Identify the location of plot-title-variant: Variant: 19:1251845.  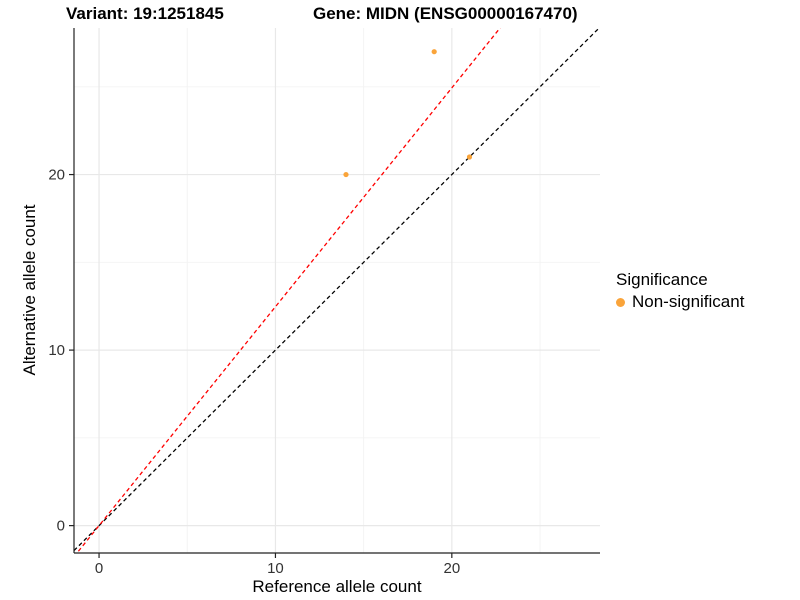
(145, 13).